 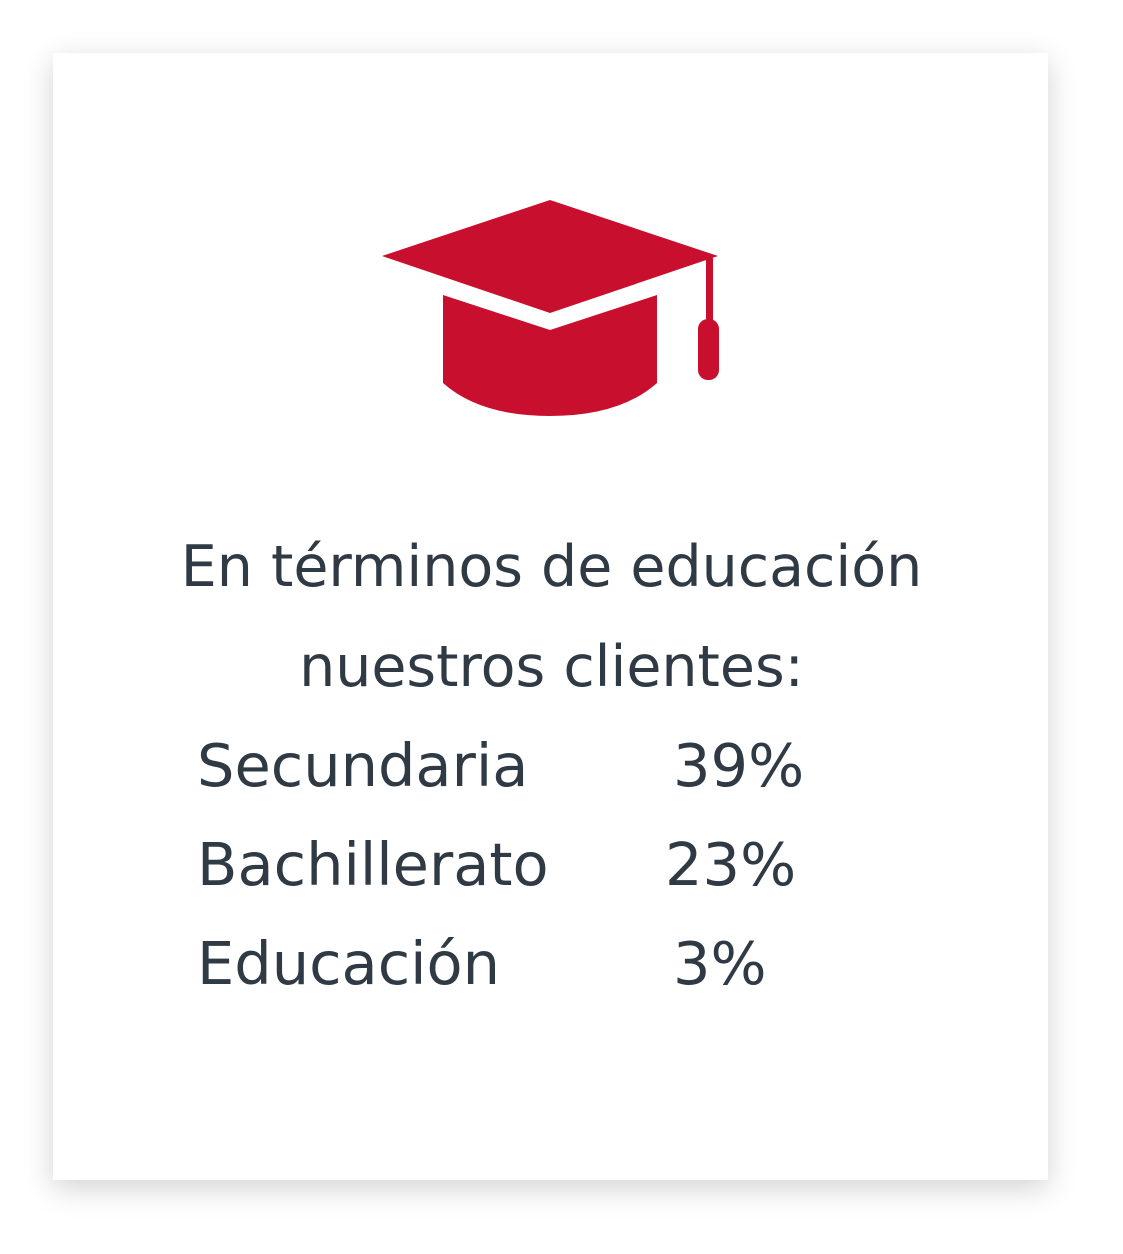 What do you see at coordinates (551, 567) in the screenshot?
I see `title-line-1: En términos de educación` at bounding box center [551, 567].